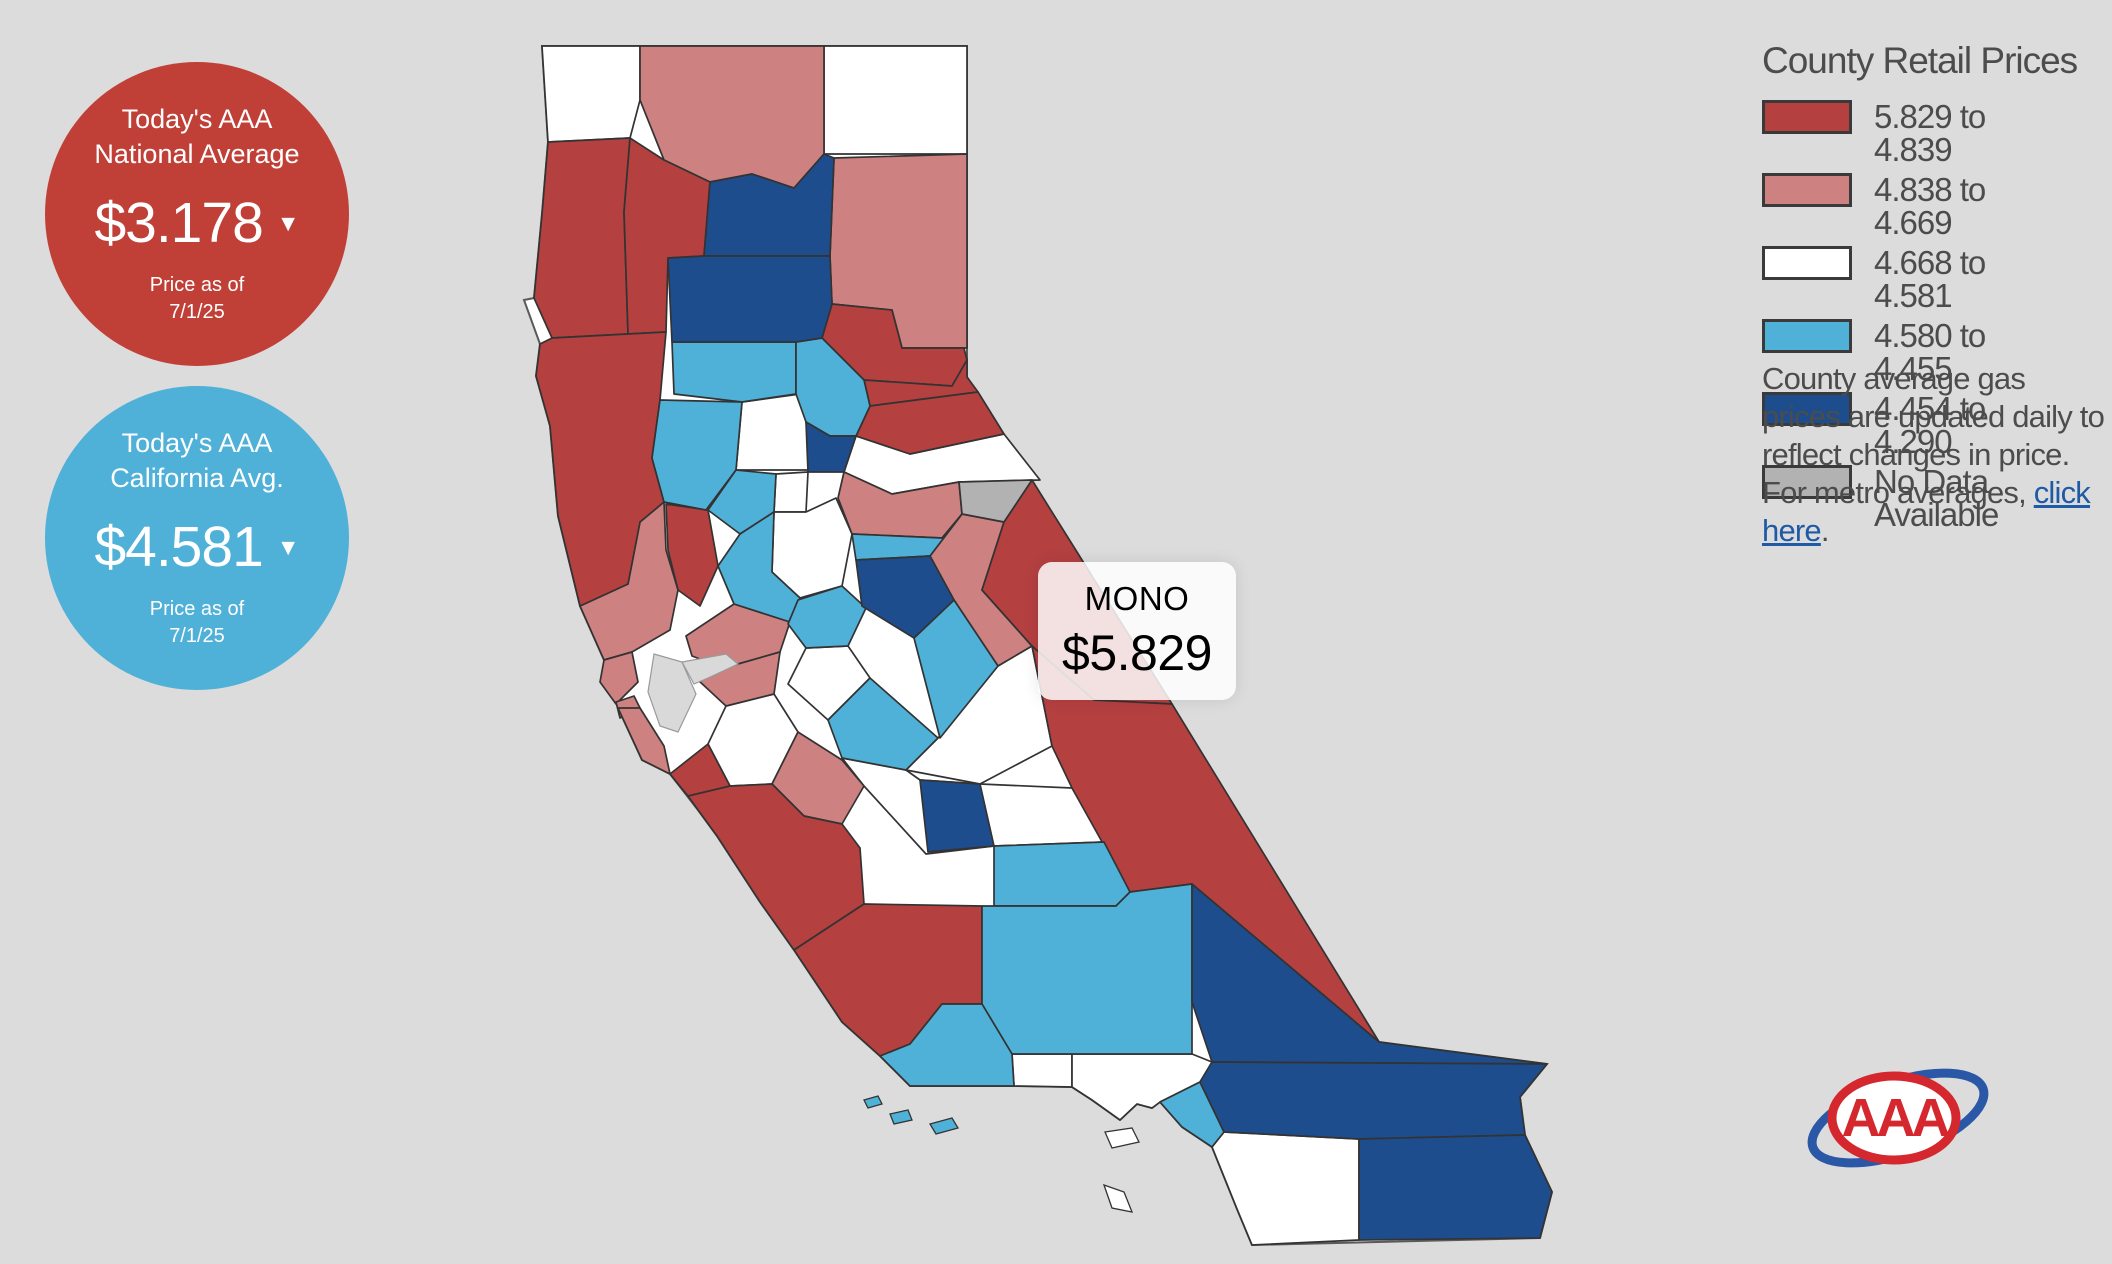  I want to click on county-santa-barbara: Santa Barbara, so click(947, 1045).